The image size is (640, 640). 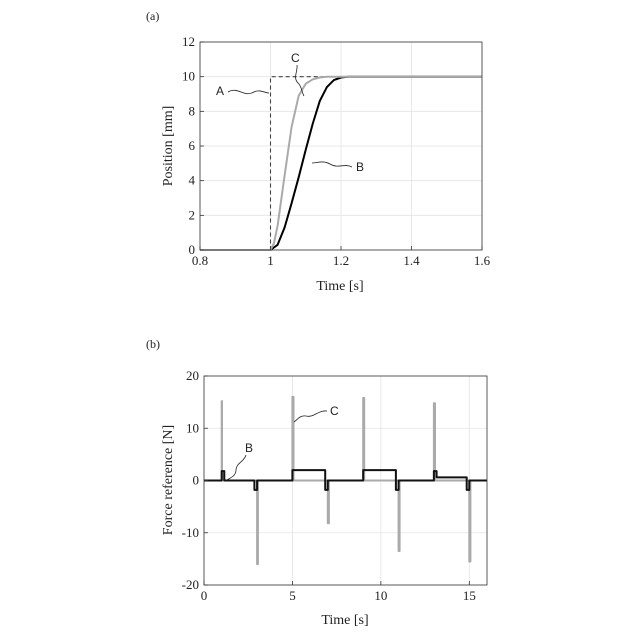 What do you see at coordinates (153, 344) in the screenshot?
I see `panel-b-label: (b)` at bounding box center [153, 344].